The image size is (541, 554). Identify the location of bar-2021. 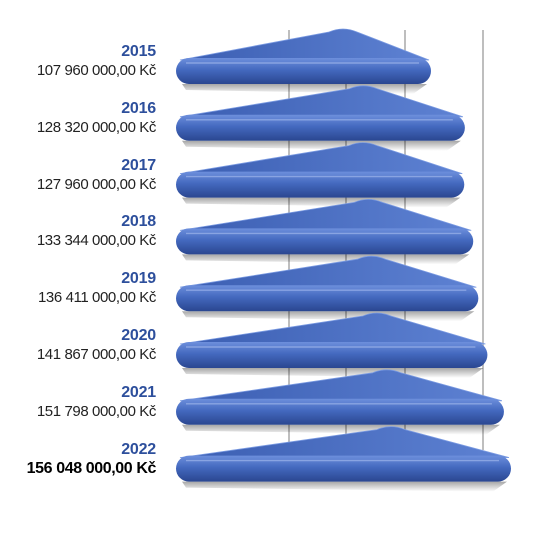
(340, 402).